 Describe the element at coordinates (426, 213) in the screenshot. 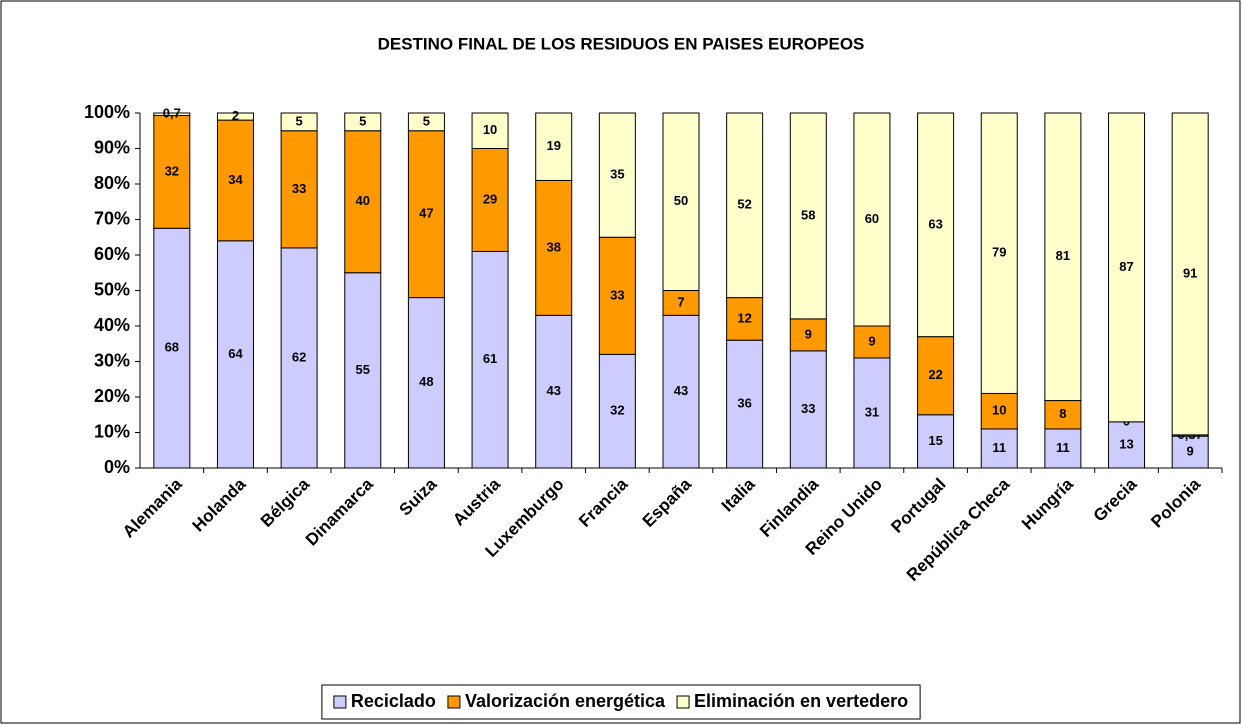

I see `data-label: 47` at that location.